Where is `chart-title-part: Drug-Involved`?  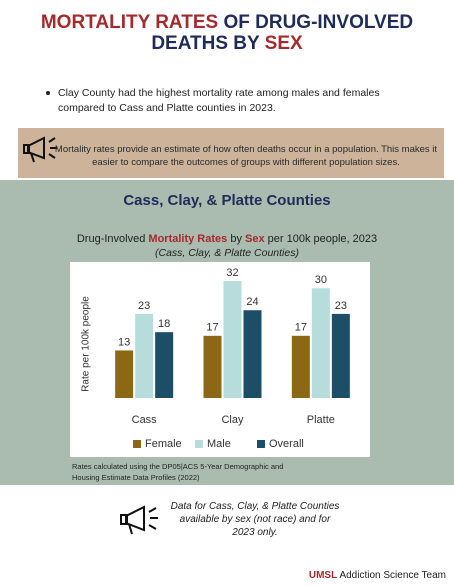 chart-title-part: Drug-Involved is located at coordinates (112, 239).